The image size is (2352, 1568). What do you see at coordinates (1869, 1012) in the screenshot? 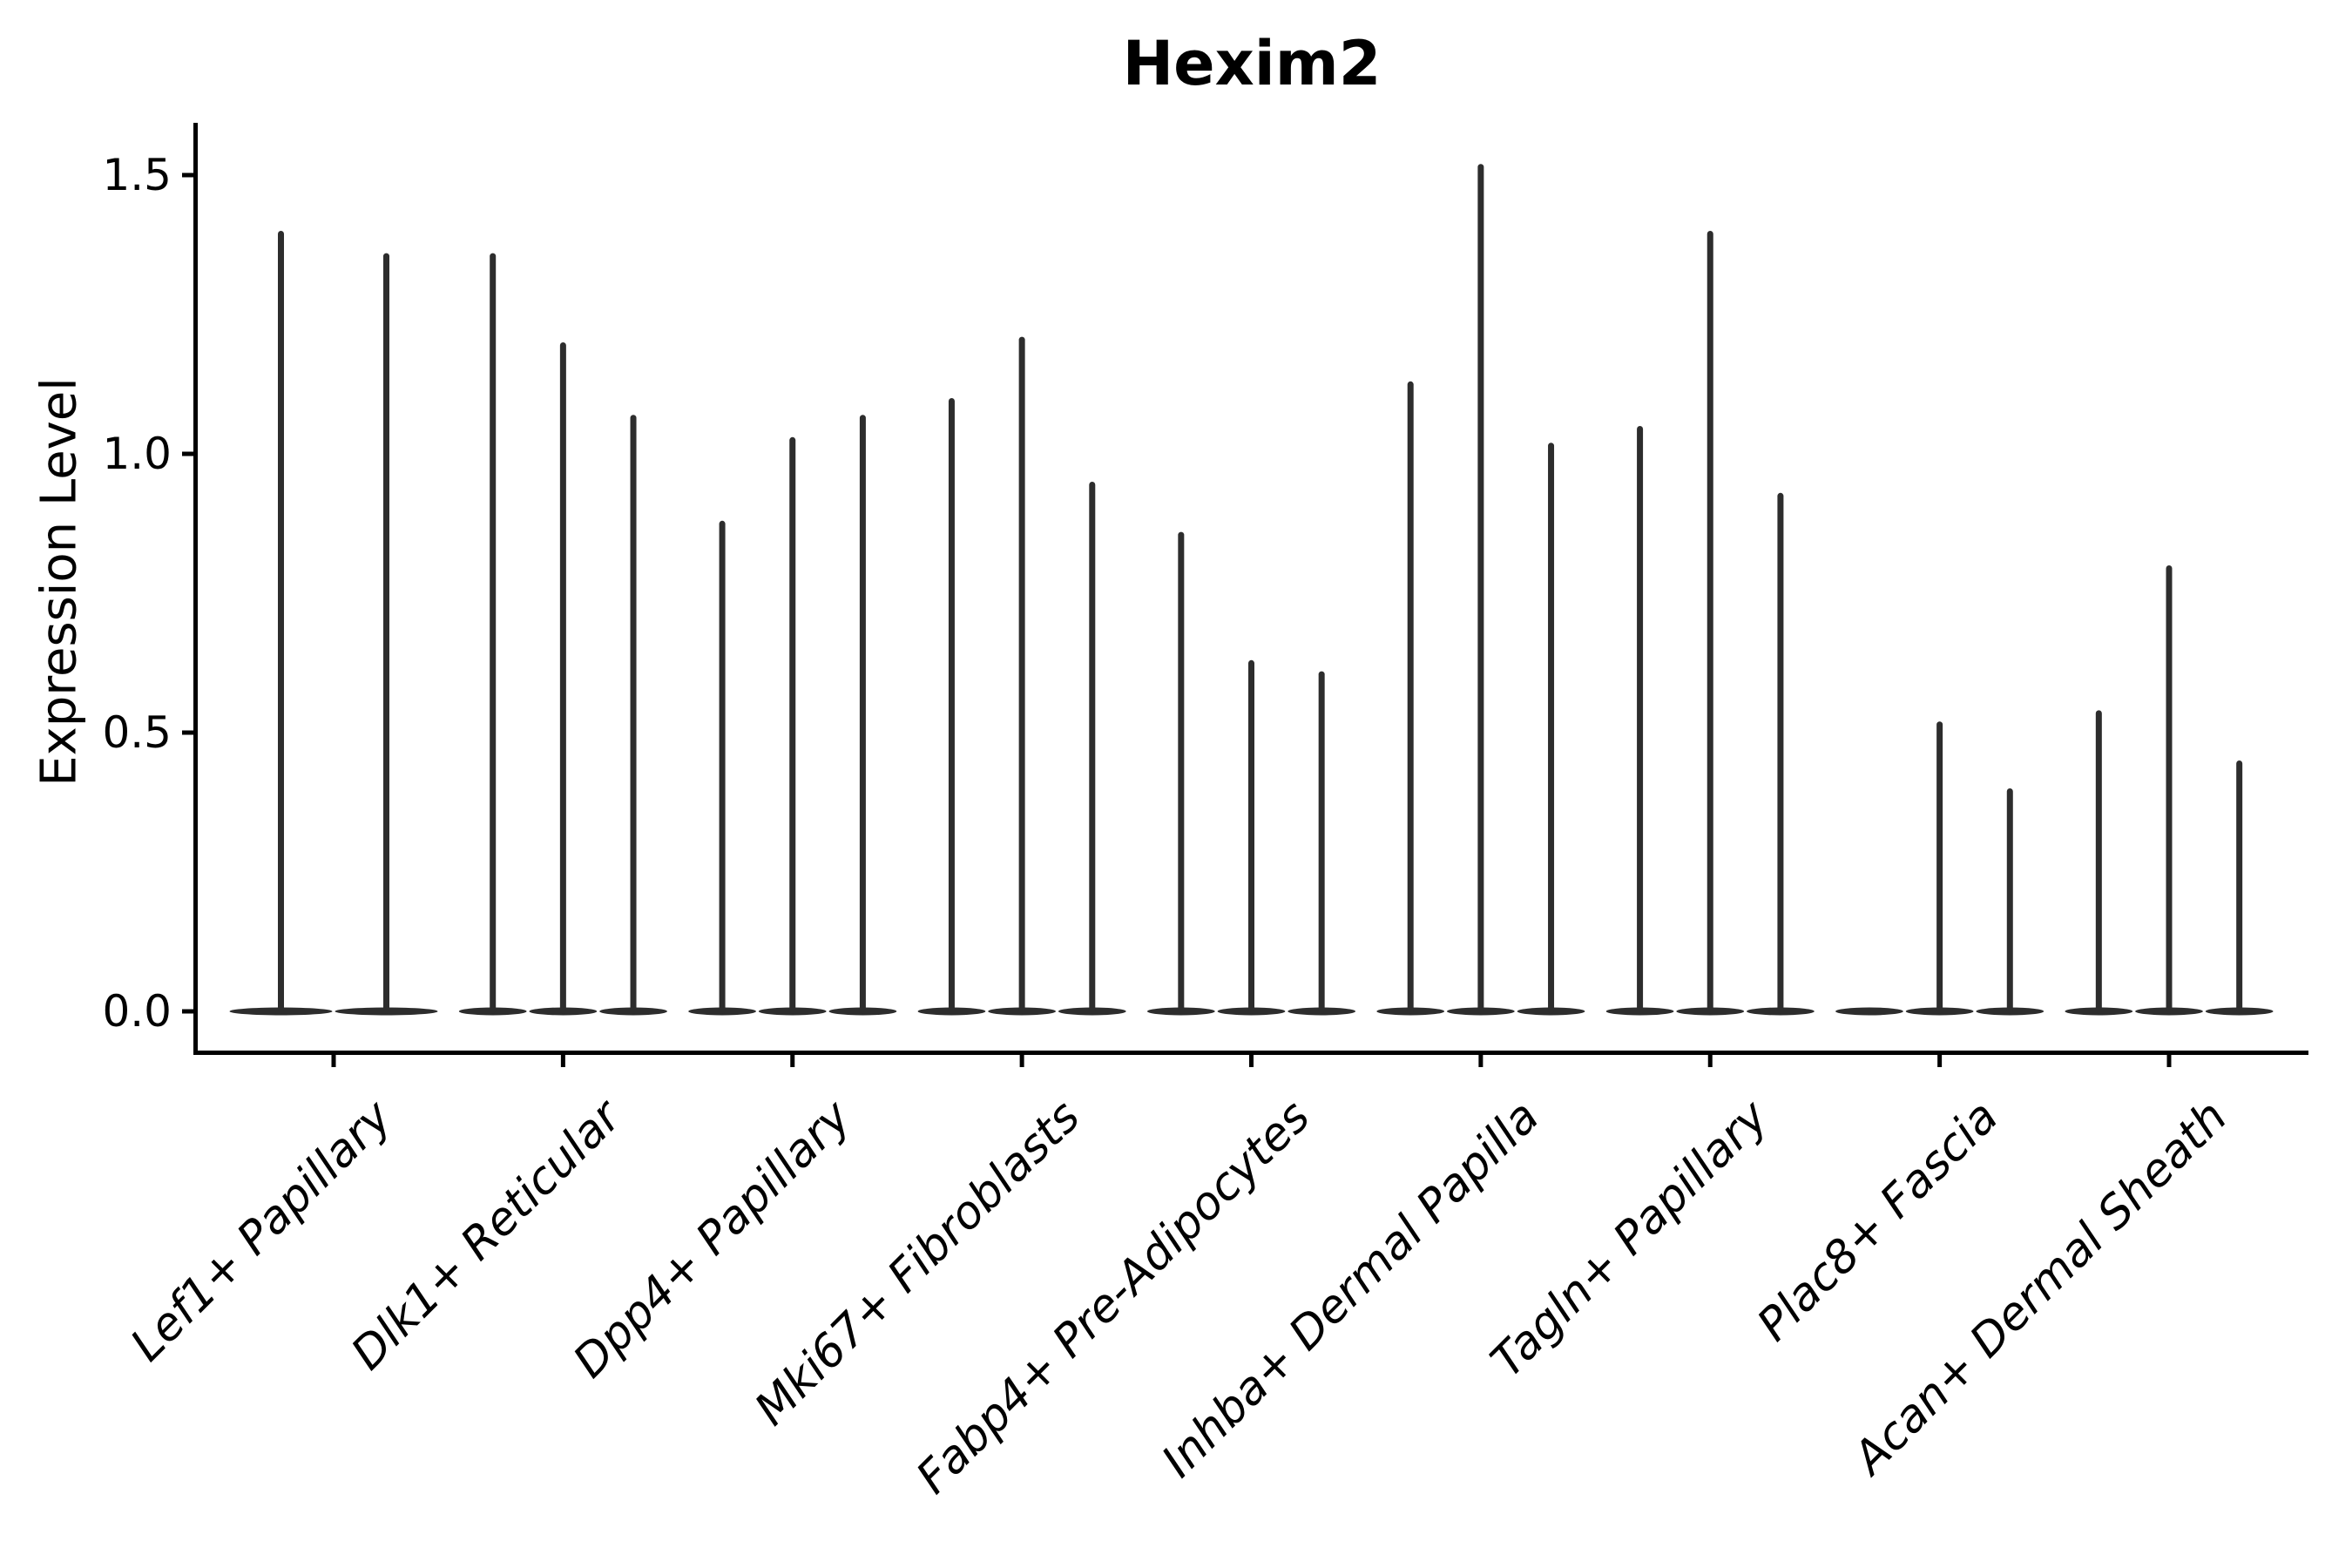
I see `violin-base` at bounding box center [1869, 1012].